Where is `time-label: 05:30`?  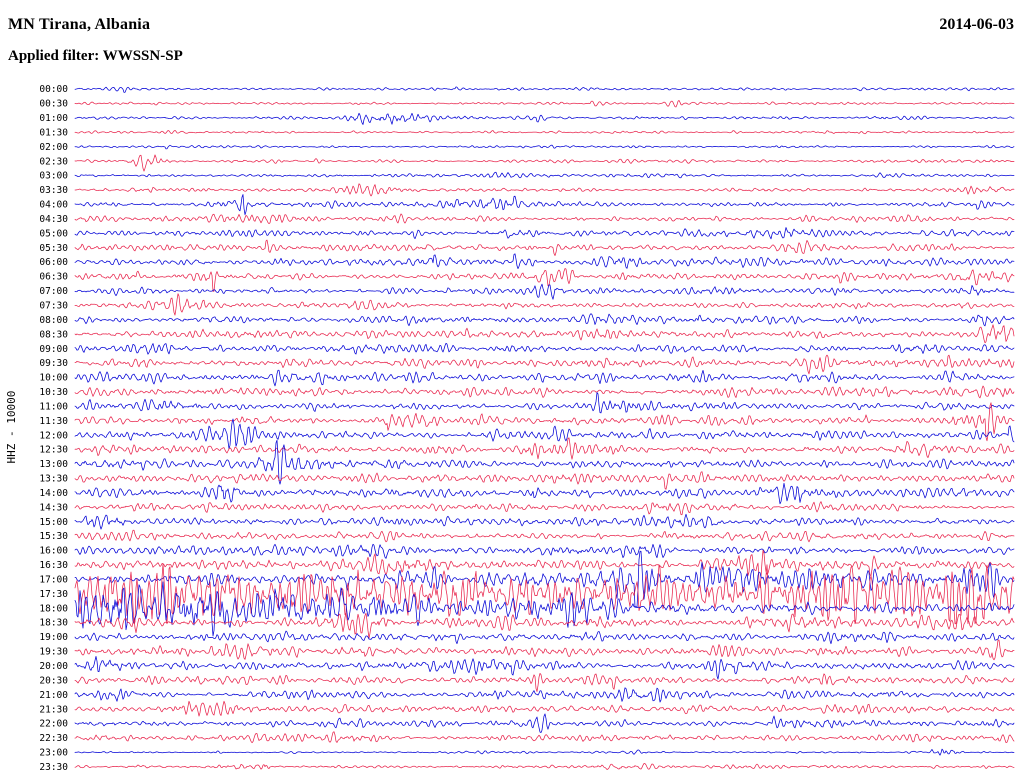
time-label: 05:30 is located at coordinates (53, 248).